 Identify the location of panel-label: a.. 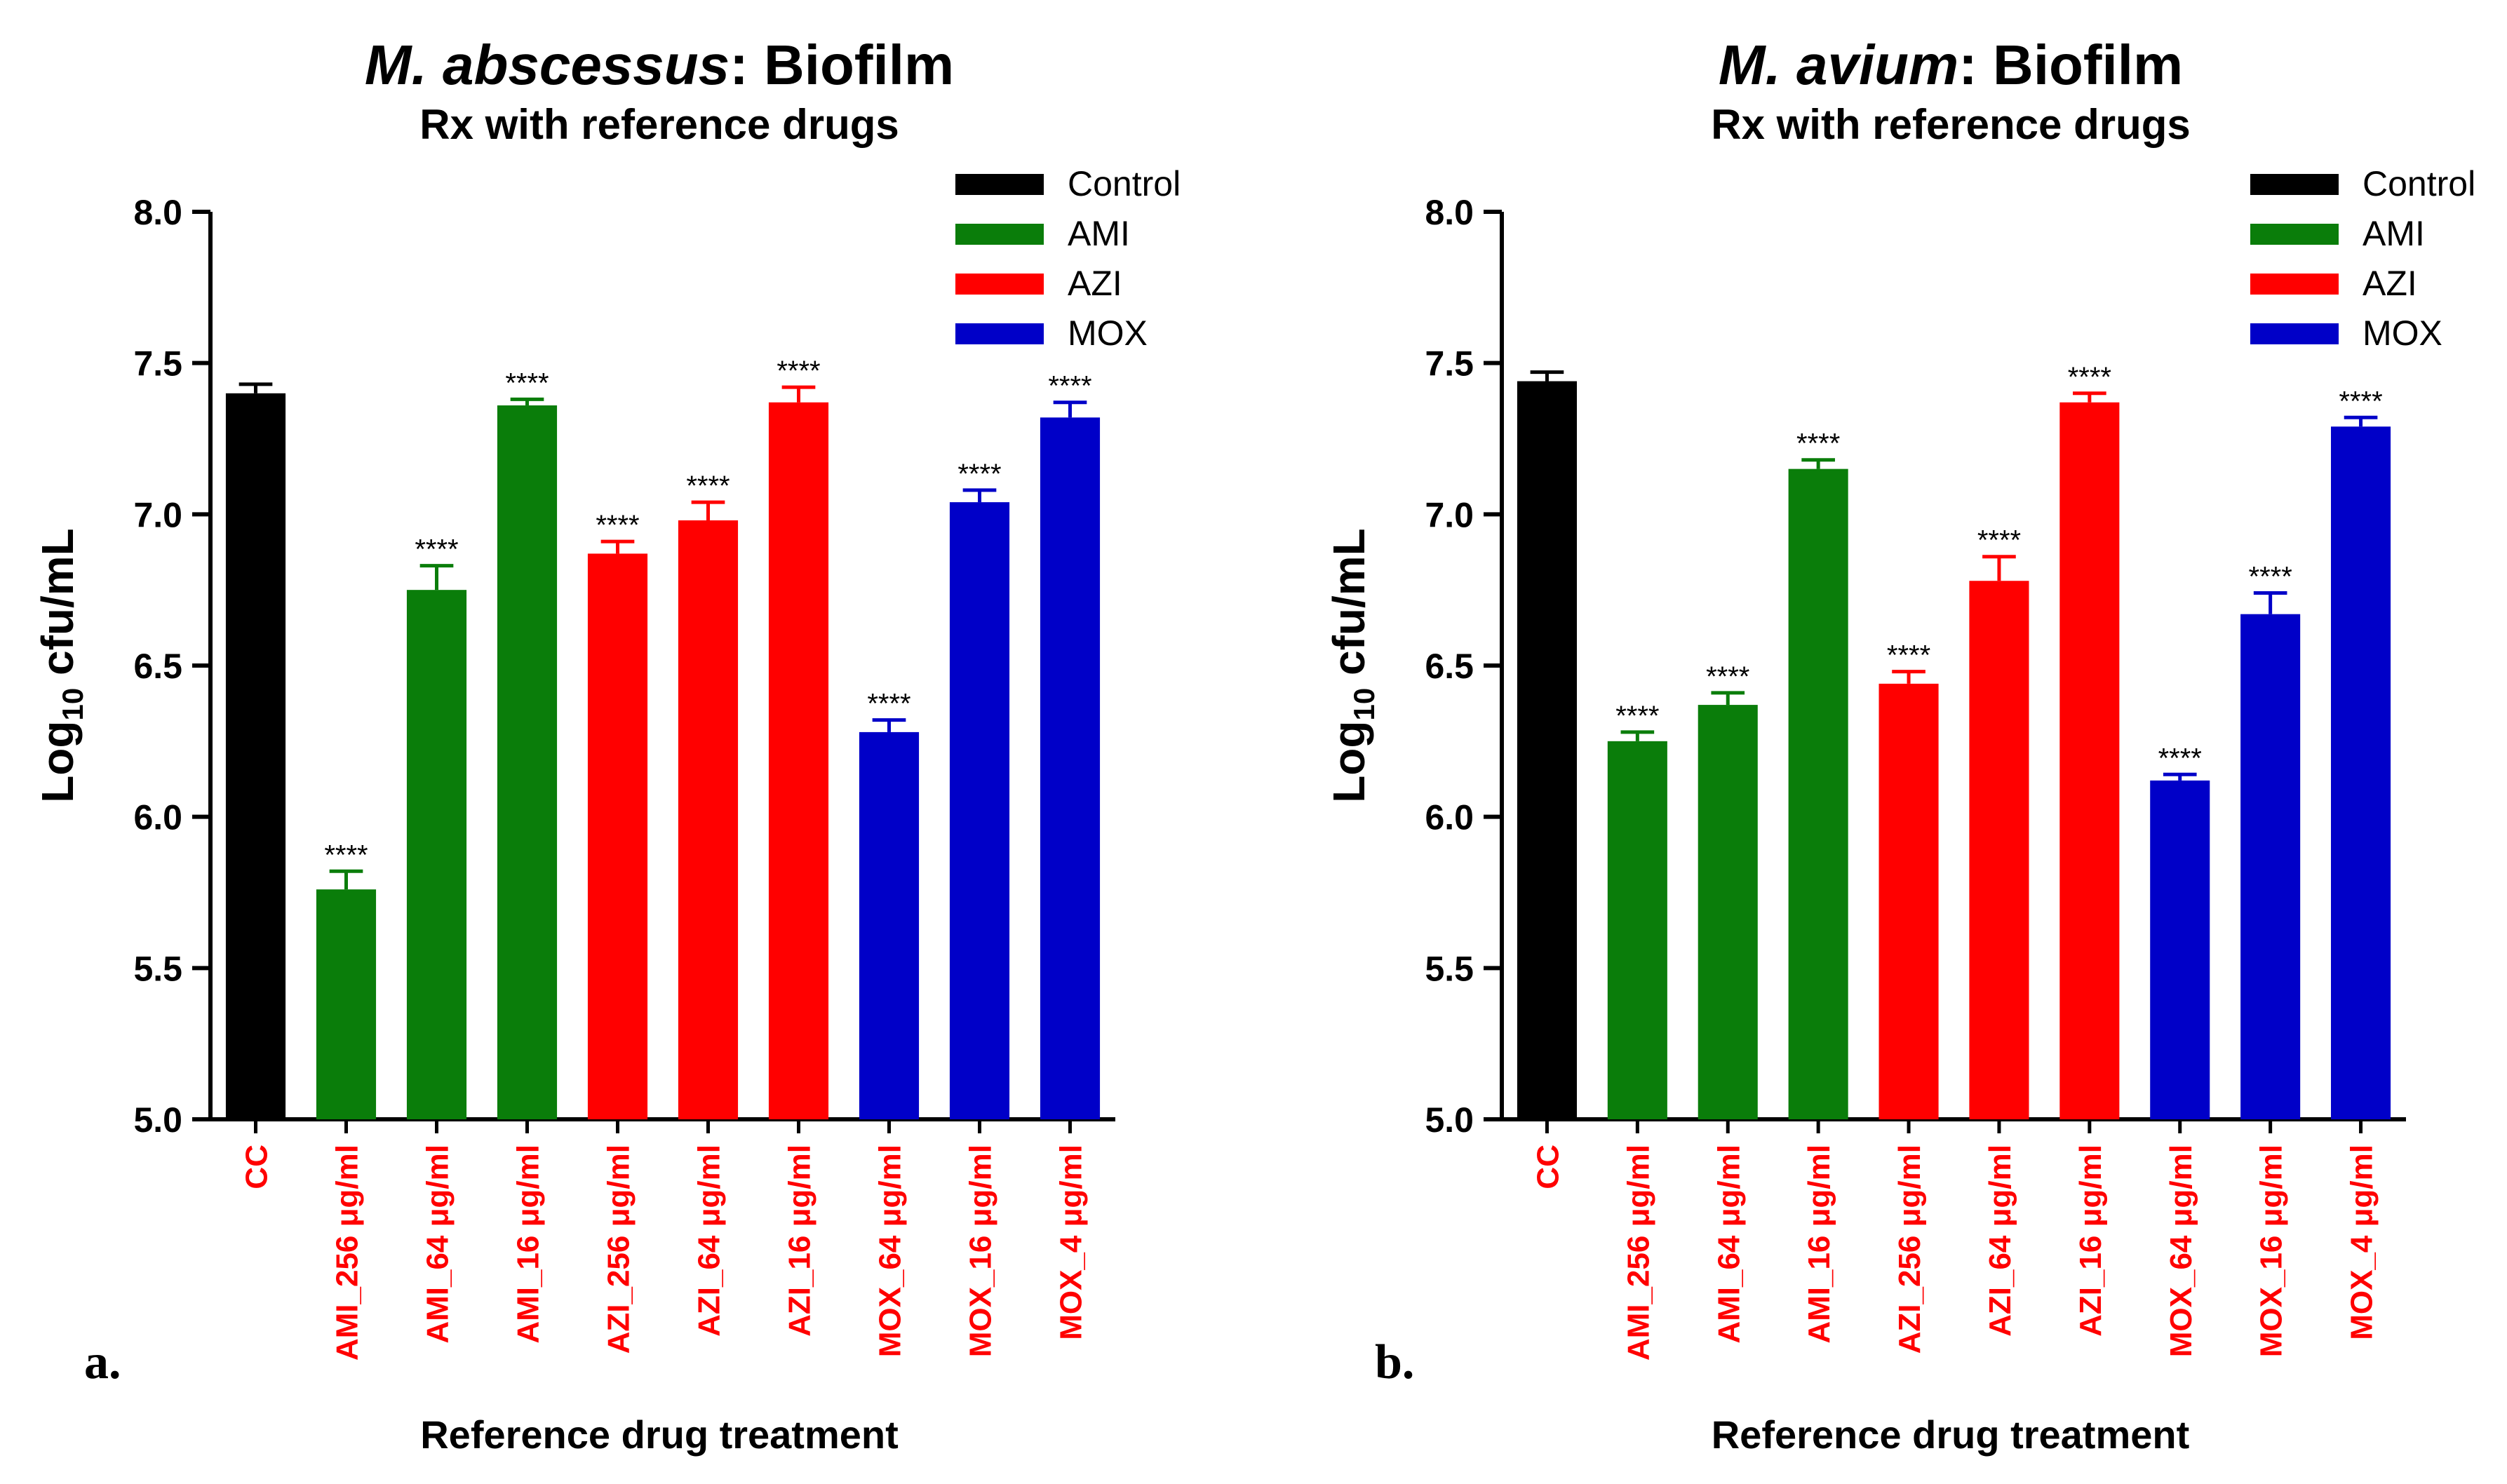
(103, 1362).